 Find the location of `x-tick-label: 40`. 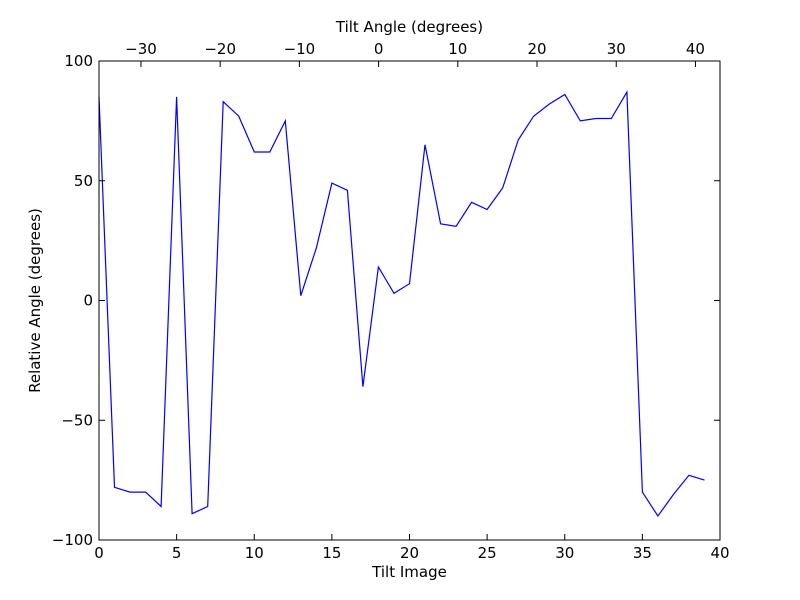

x-tick-label: 40 is located at coordinates (719, 553).